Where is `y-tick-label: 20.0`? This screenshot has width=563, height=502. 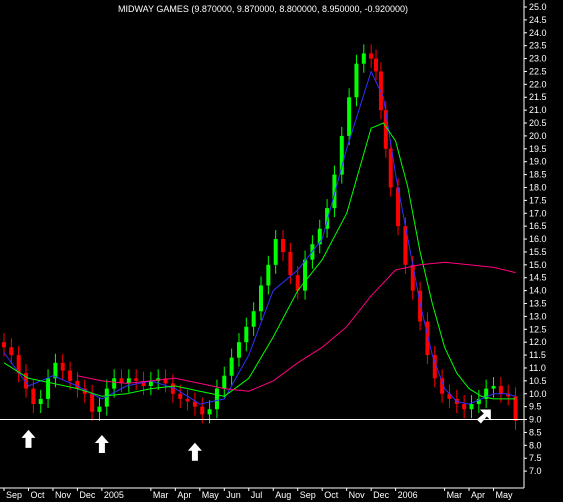
y-tick-label: 20.0 is located at coordinates (538, 136).